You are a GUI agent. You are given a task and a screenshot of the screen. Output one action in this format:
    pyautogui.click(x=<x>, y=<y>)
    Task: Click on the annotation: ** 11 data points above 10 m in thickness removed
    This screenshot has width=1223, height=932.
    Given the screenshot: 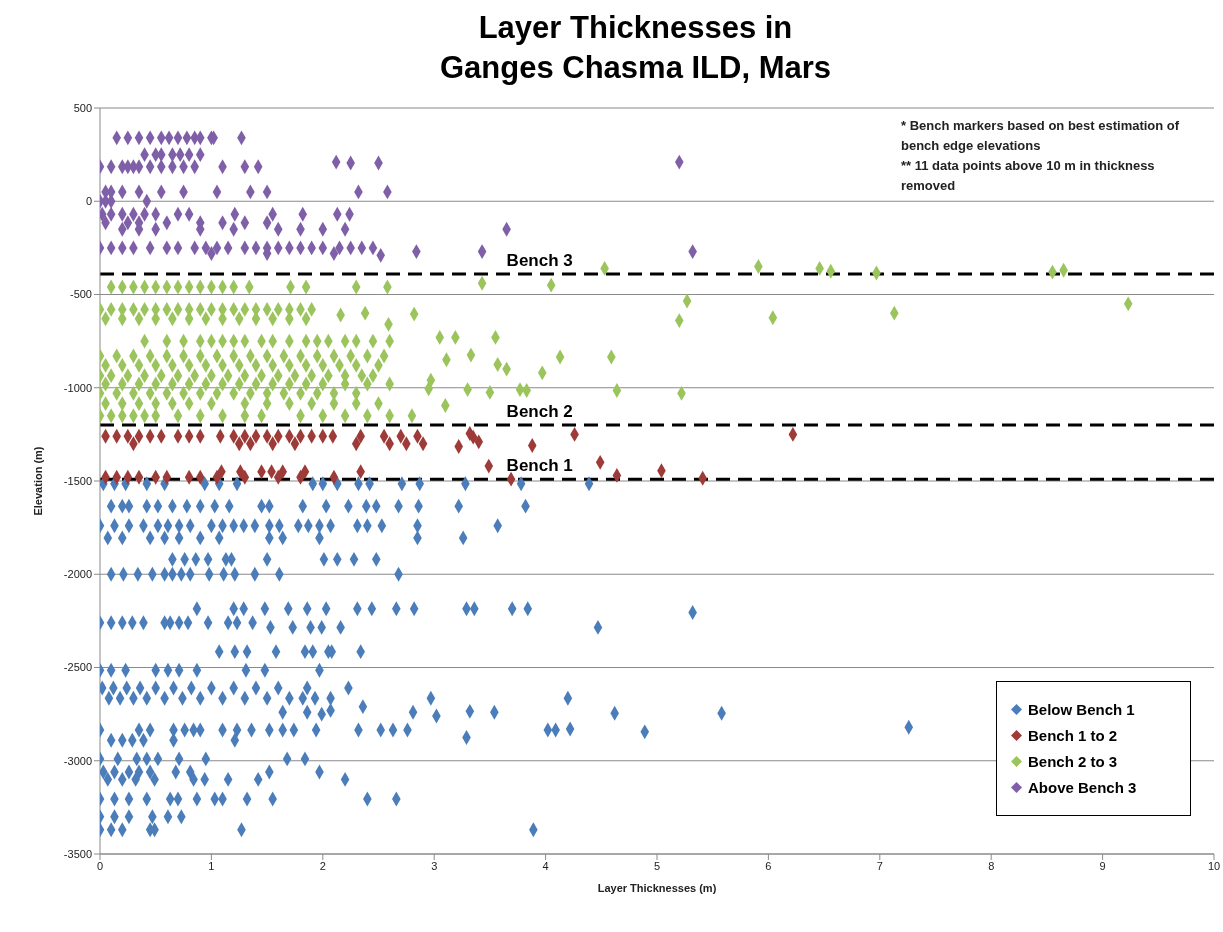 What is the action you would take?
    pyautogui.click(x=1028, y=176)
    